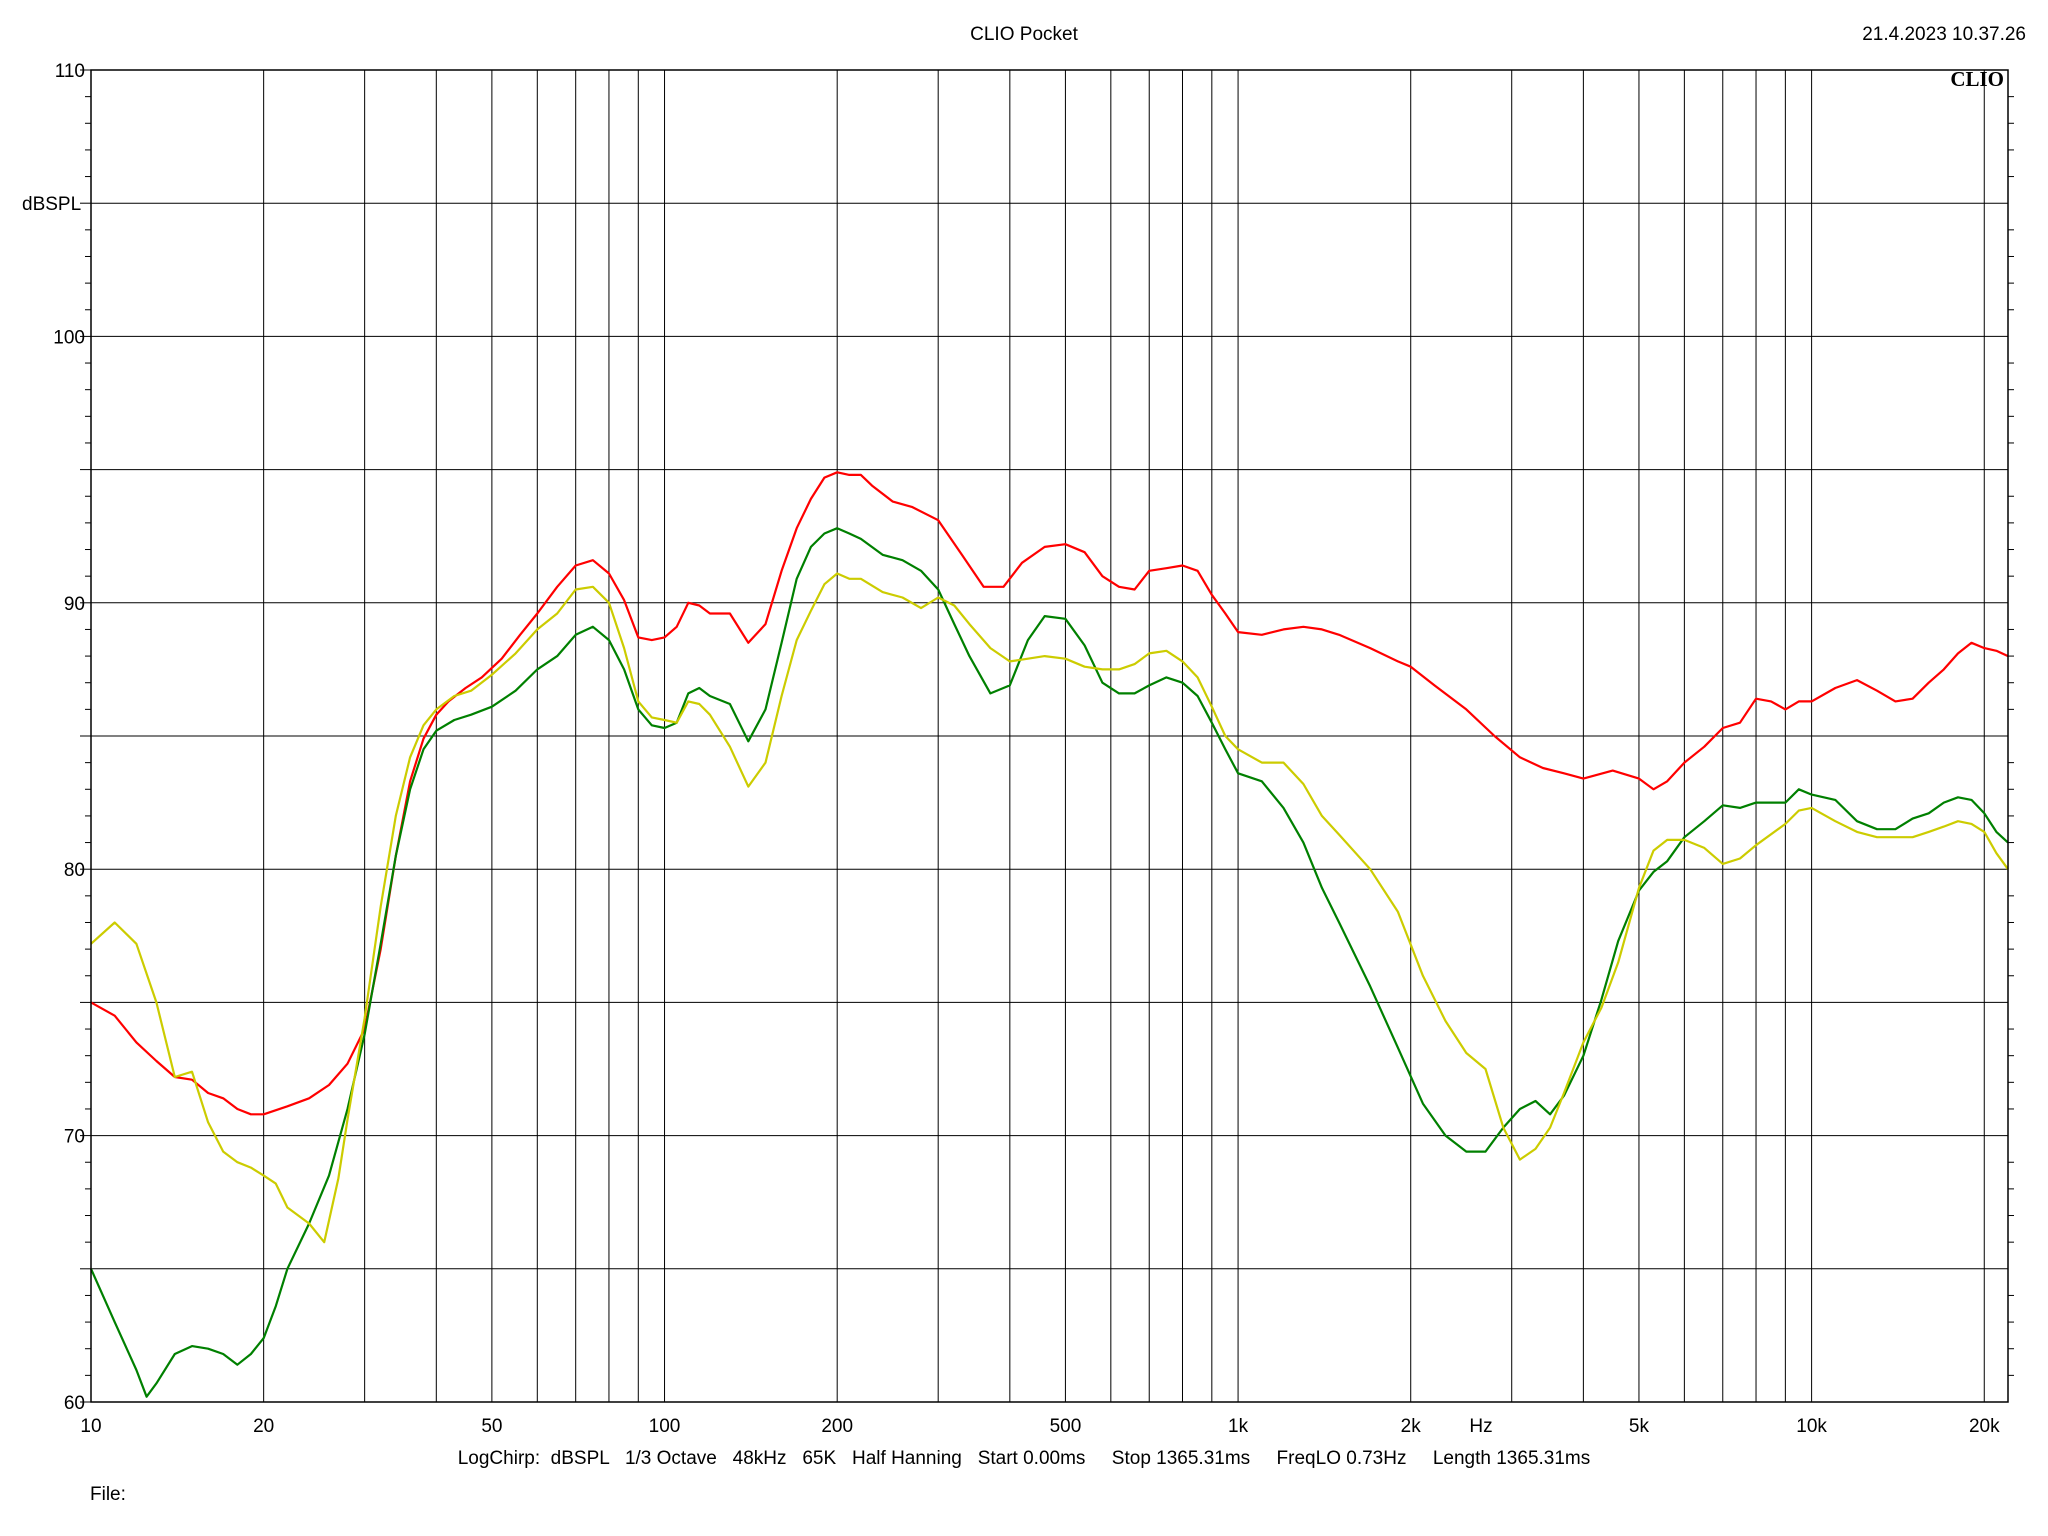 The height and width of the screenshot is (1536, 2048). What do you see at coordinates (108, 1494) in the screenshot?
I see `file-label: File:` at bounding box center [108, 1494].